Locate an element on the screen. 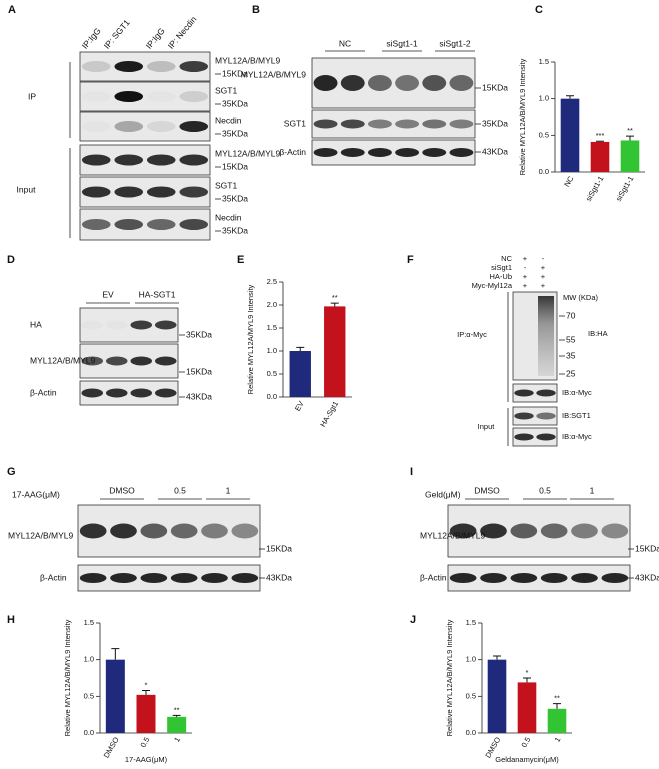  x-tick-label: HA-Sgt1 is located at coordinates (329, 413).